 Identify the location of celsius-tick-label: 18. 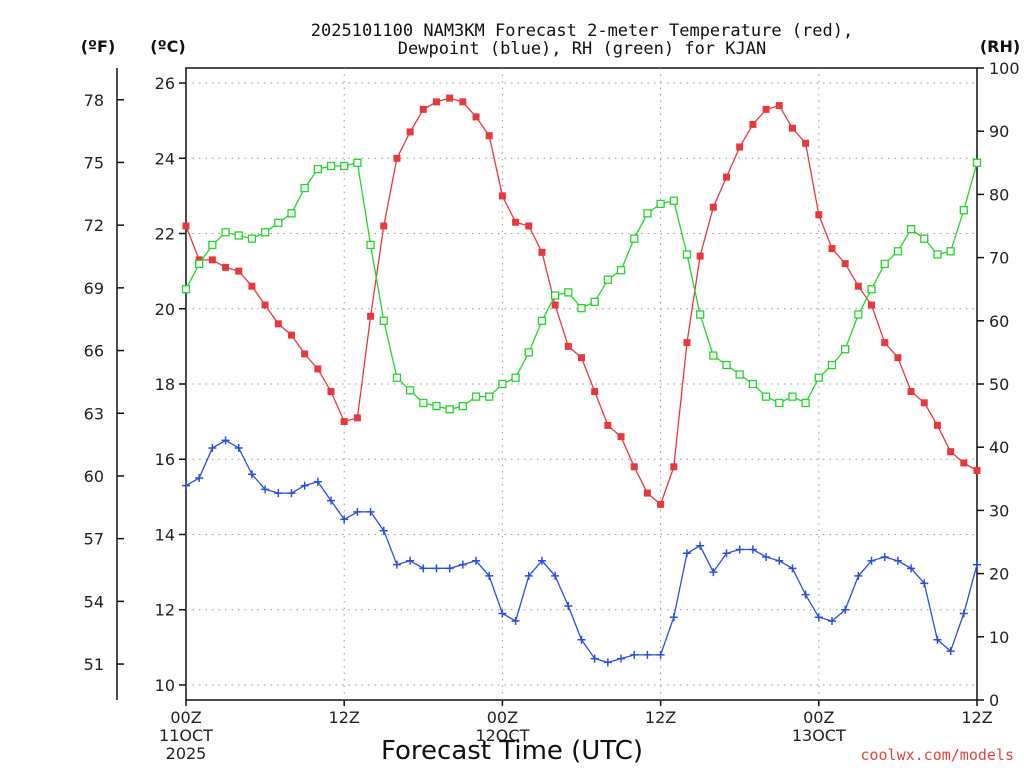
(165, 384).